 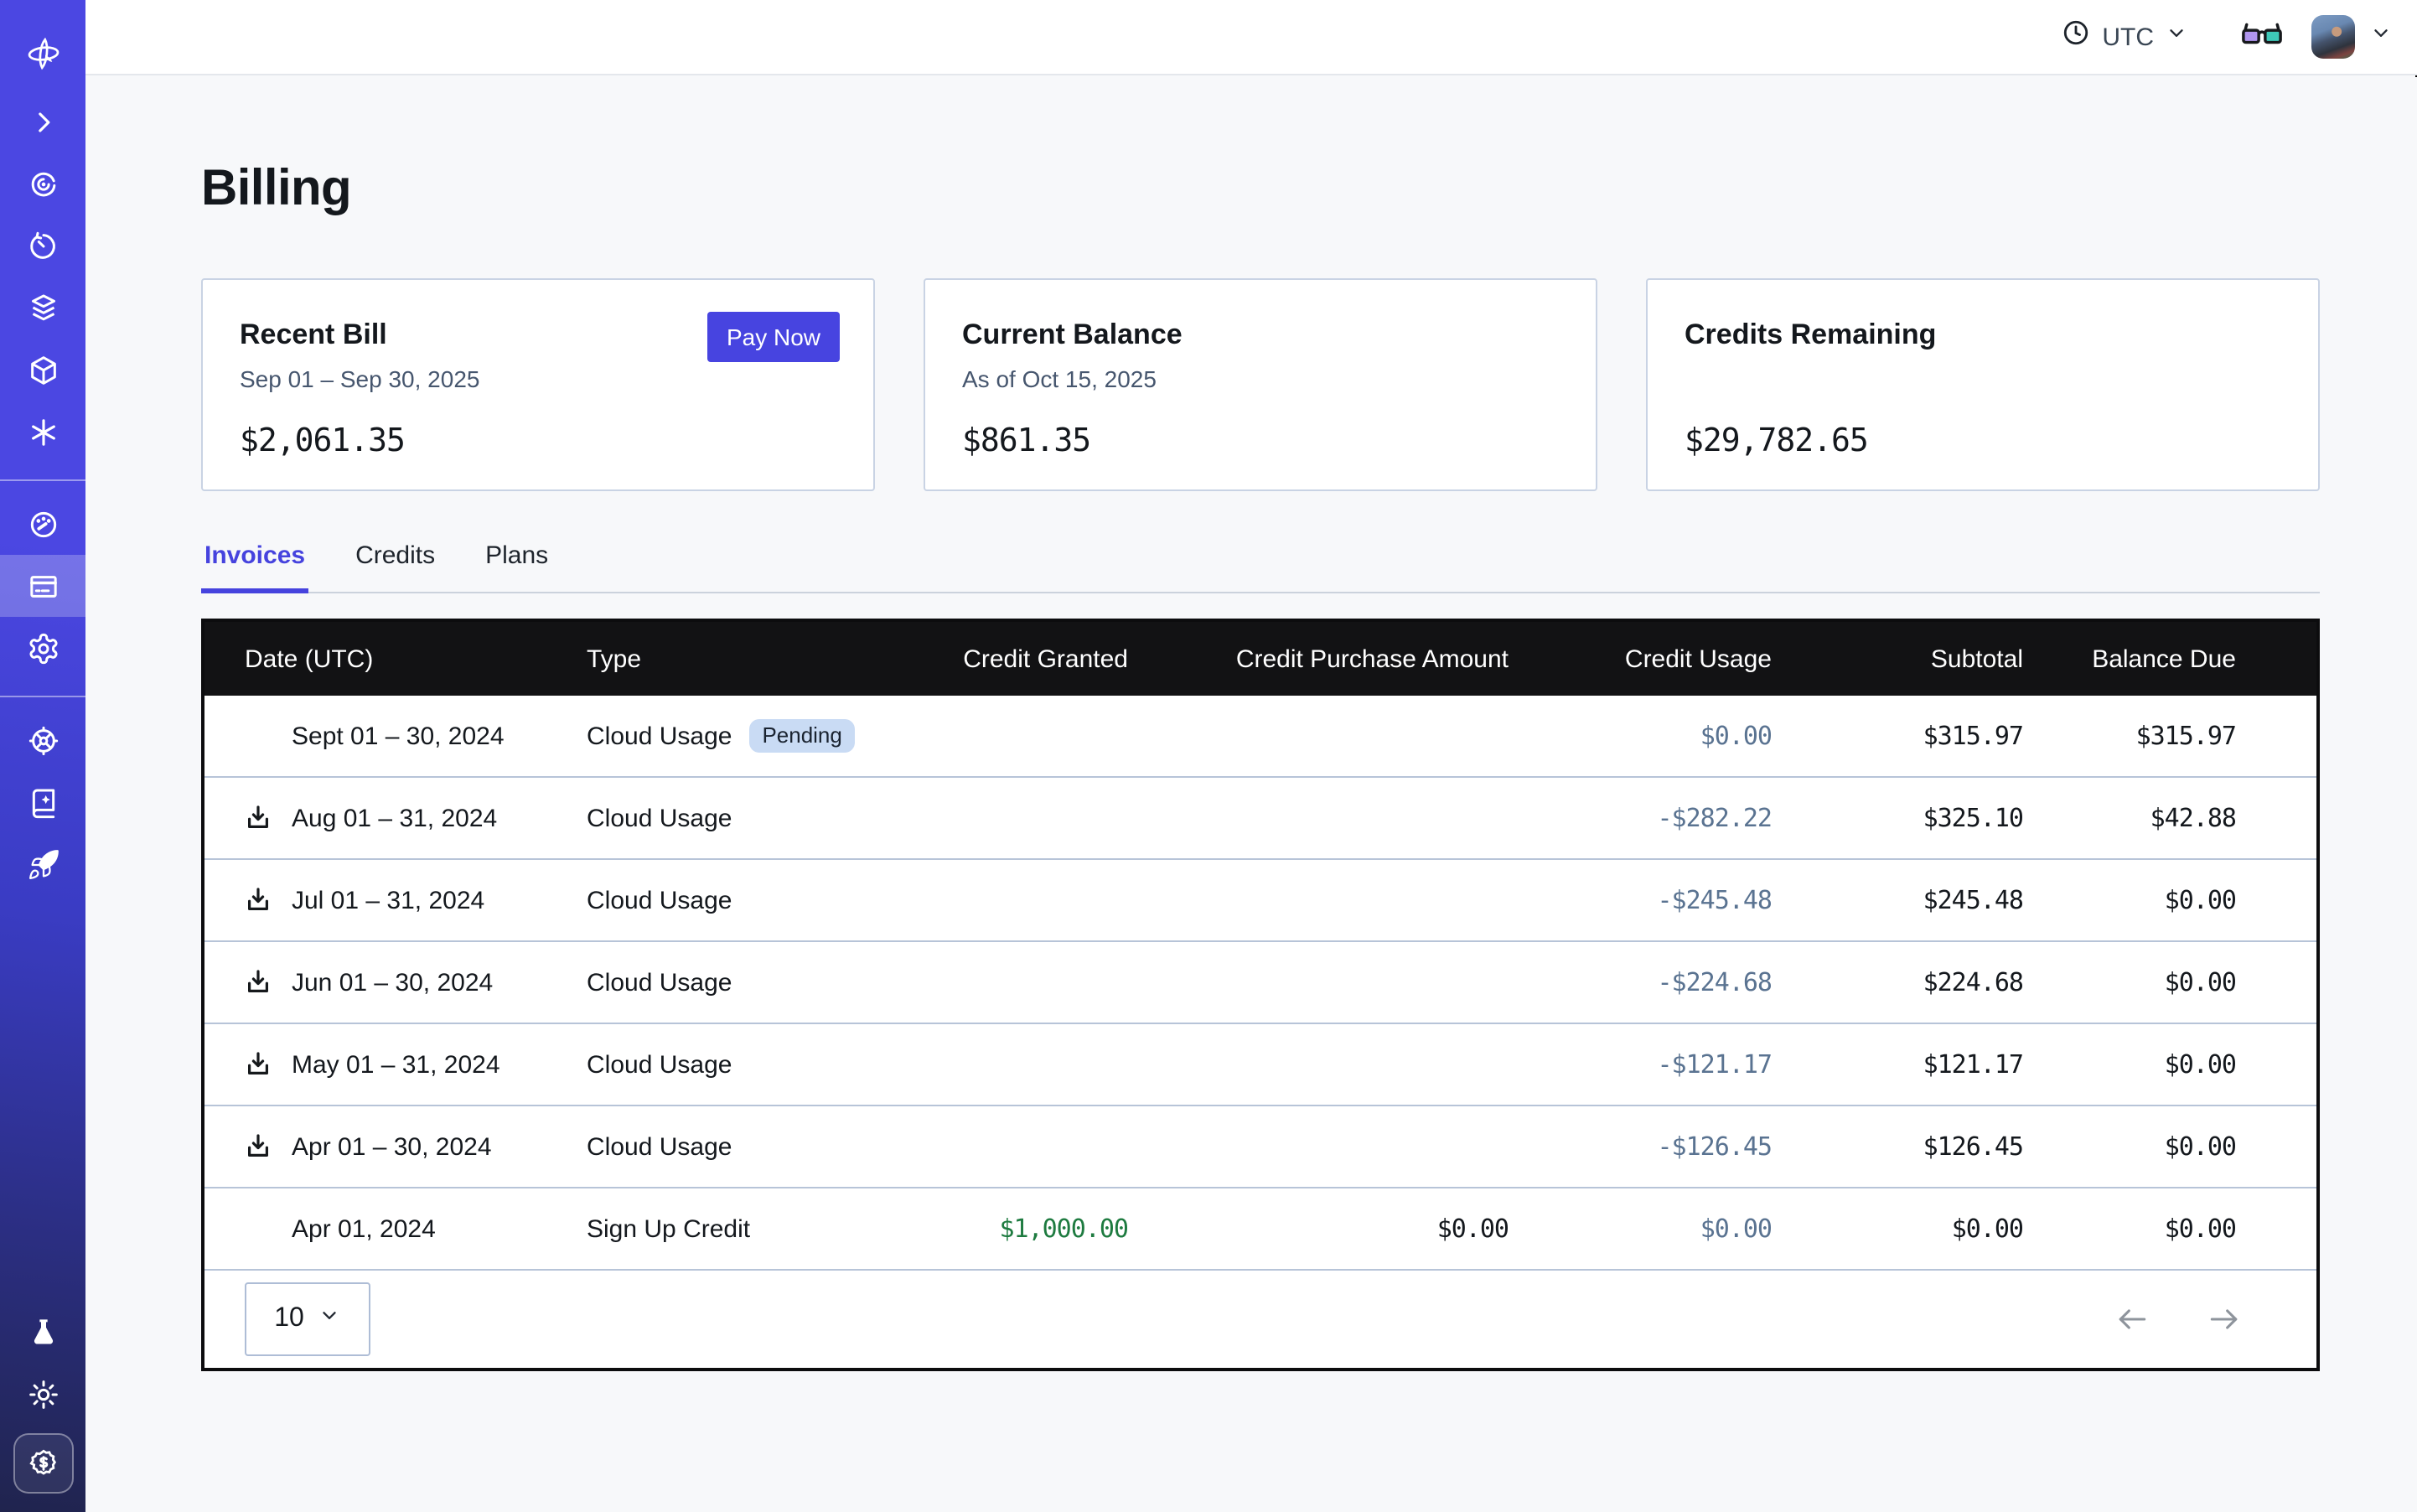 I want to click on invoice-date-cell: Apr 01 – 30, 2024, so click(x=395, y=1146).